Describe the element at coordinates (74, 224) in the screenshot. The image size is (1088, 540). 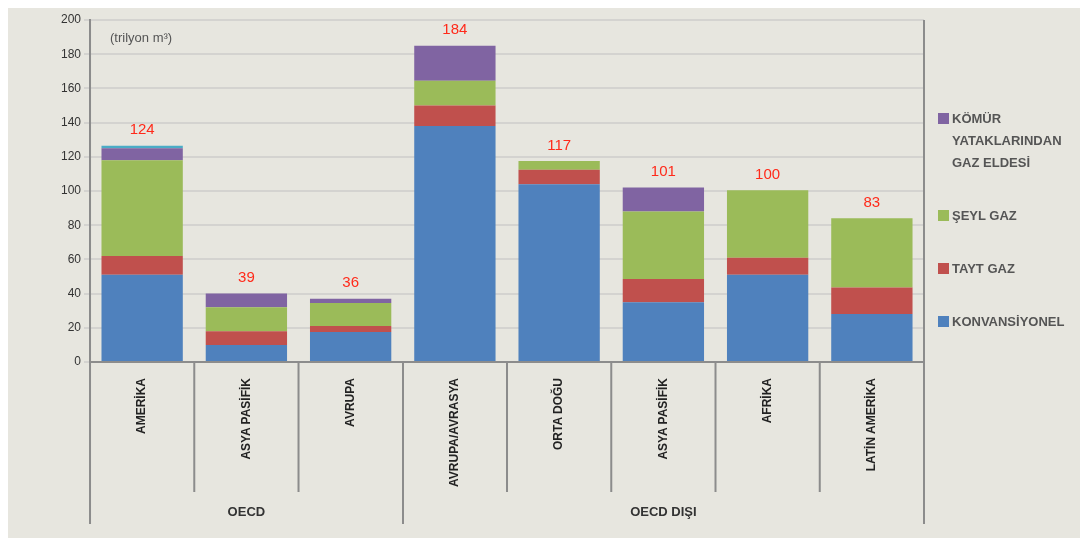
I see `y-tick-label: 80` at that location.